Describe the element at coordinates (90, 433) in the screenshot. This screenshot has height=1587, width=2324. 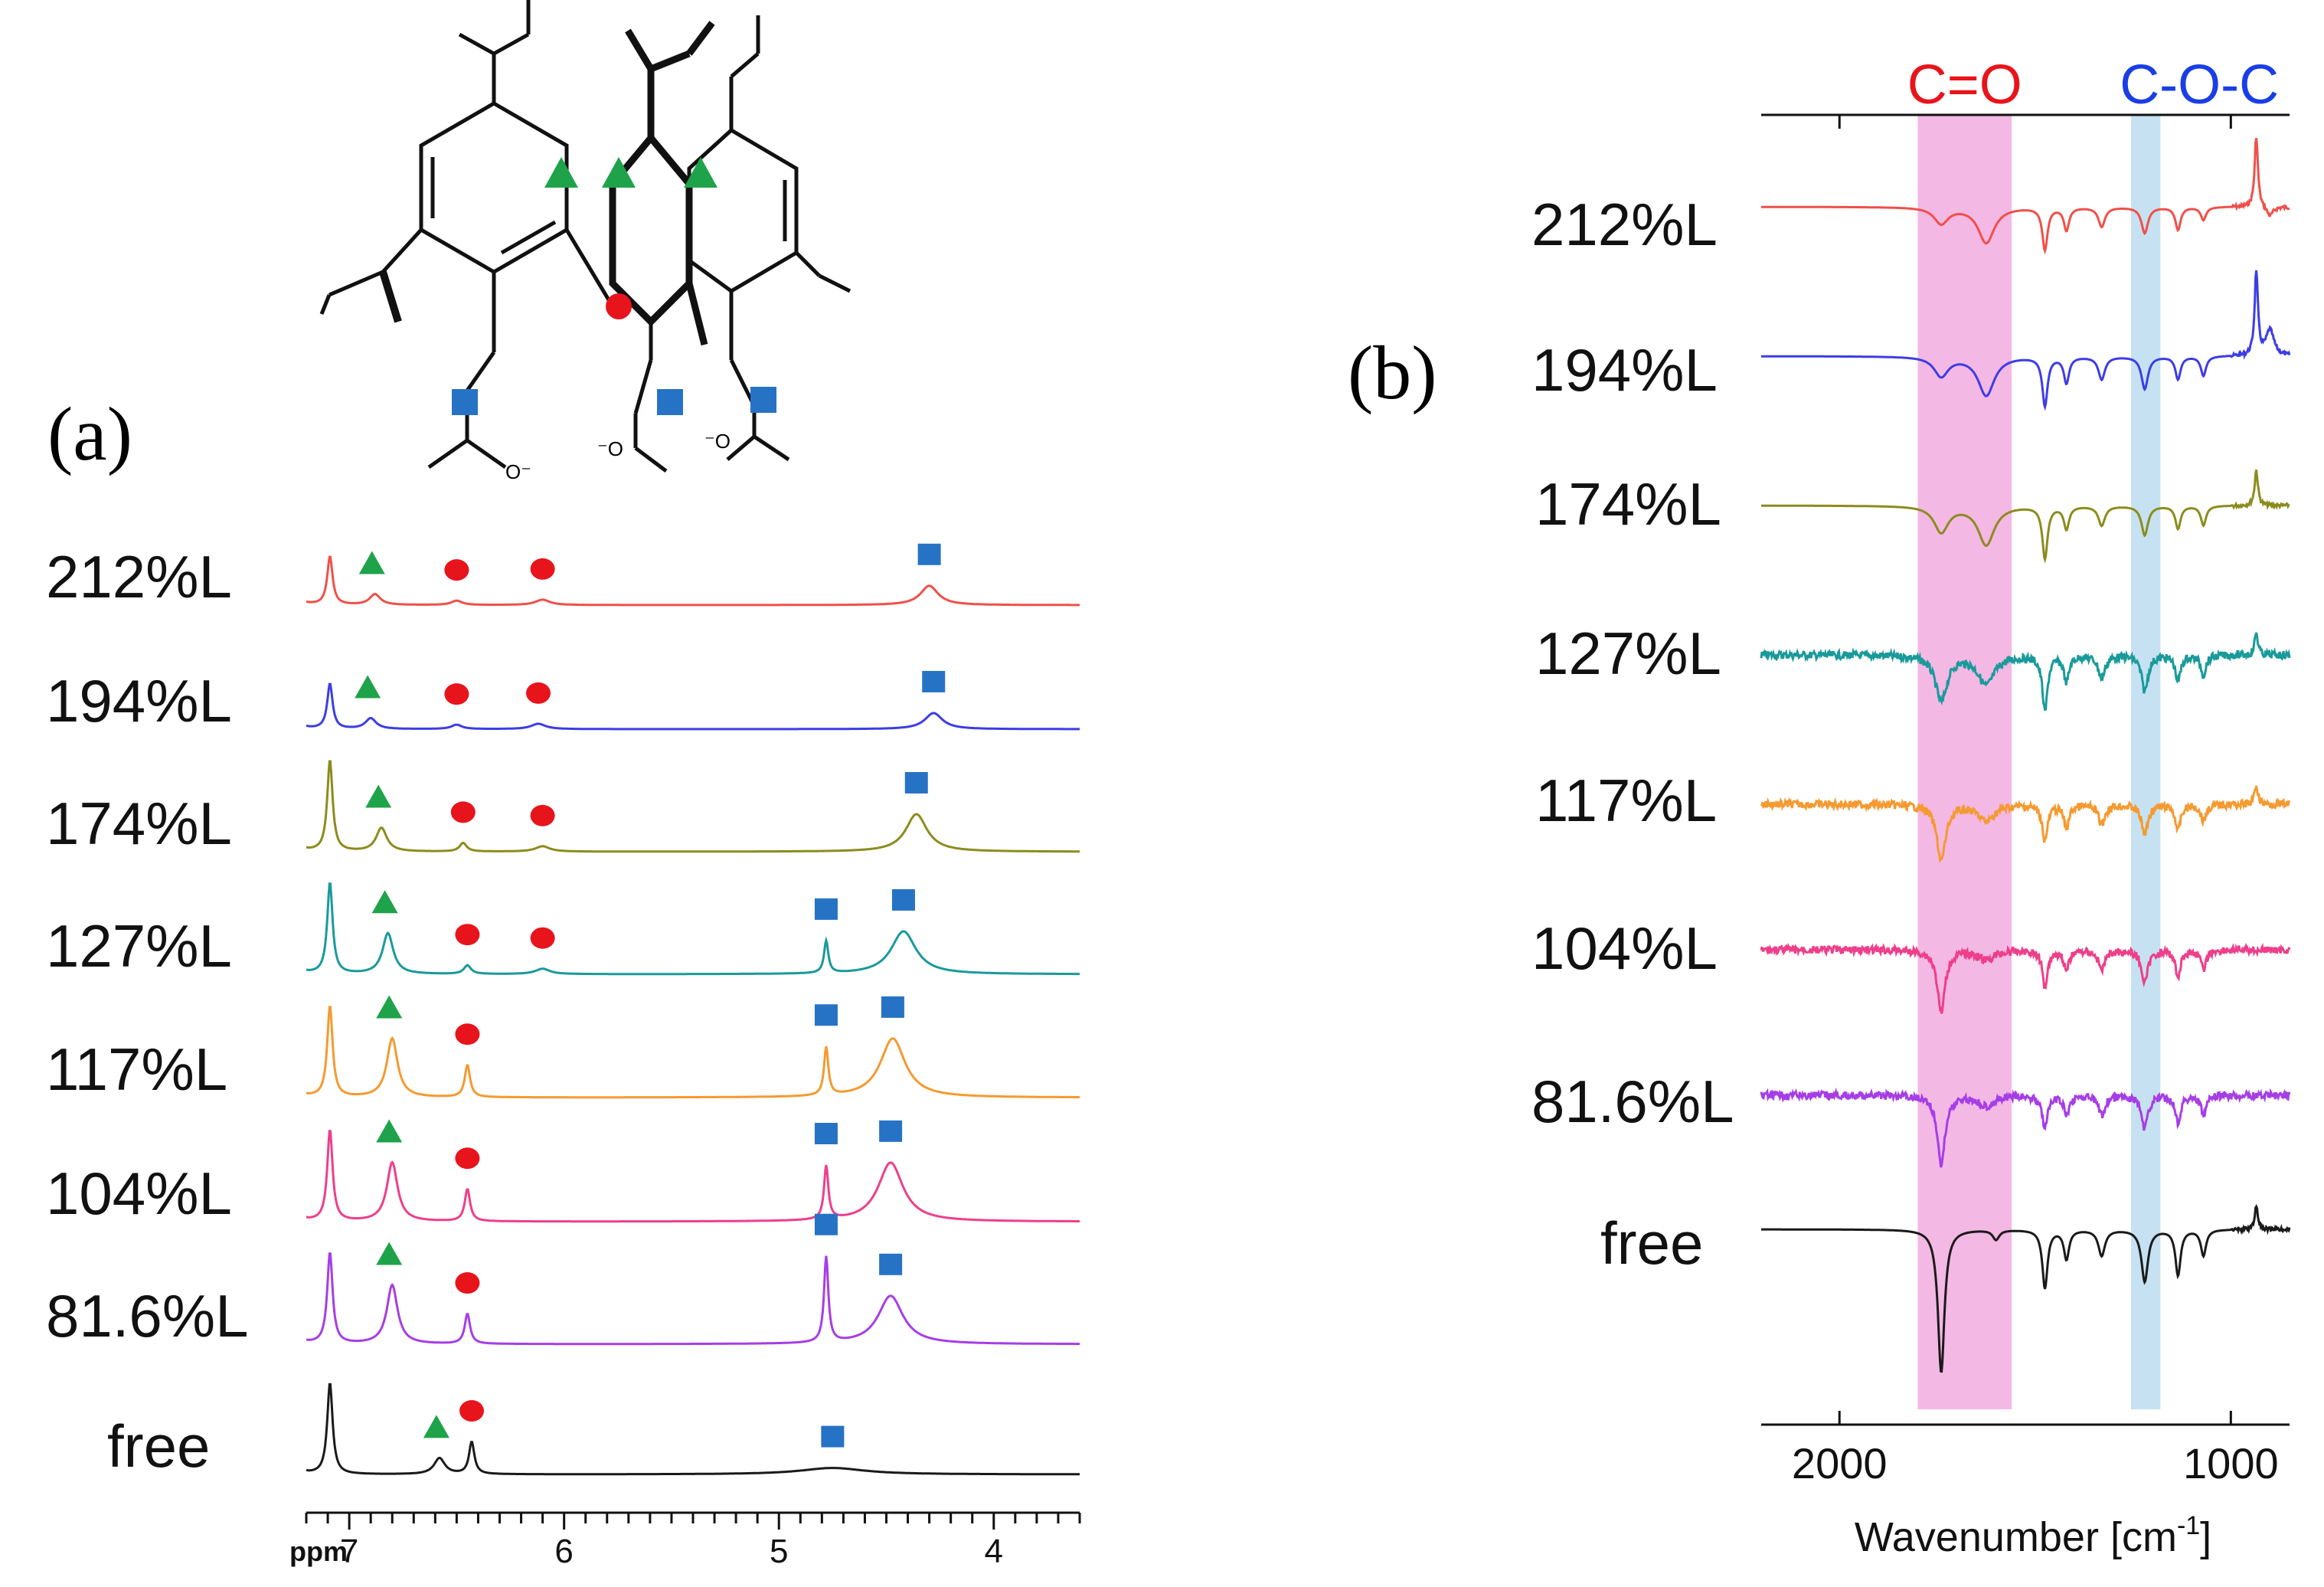
I see `panel-a-letter: (a)` at that location.